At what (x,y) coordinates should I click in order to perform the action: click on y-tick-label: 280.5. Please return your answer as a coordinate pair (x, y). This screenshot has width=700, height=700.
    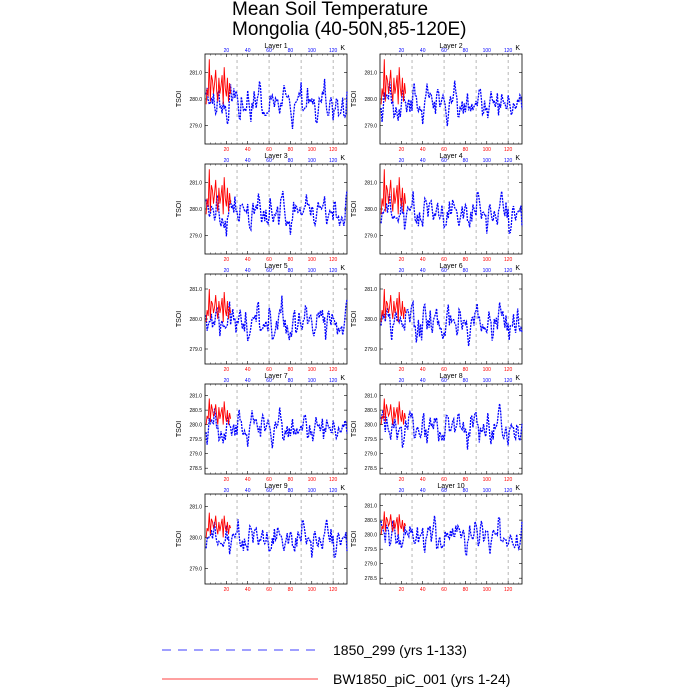
    Looking at the image, I should click on (370, 521).